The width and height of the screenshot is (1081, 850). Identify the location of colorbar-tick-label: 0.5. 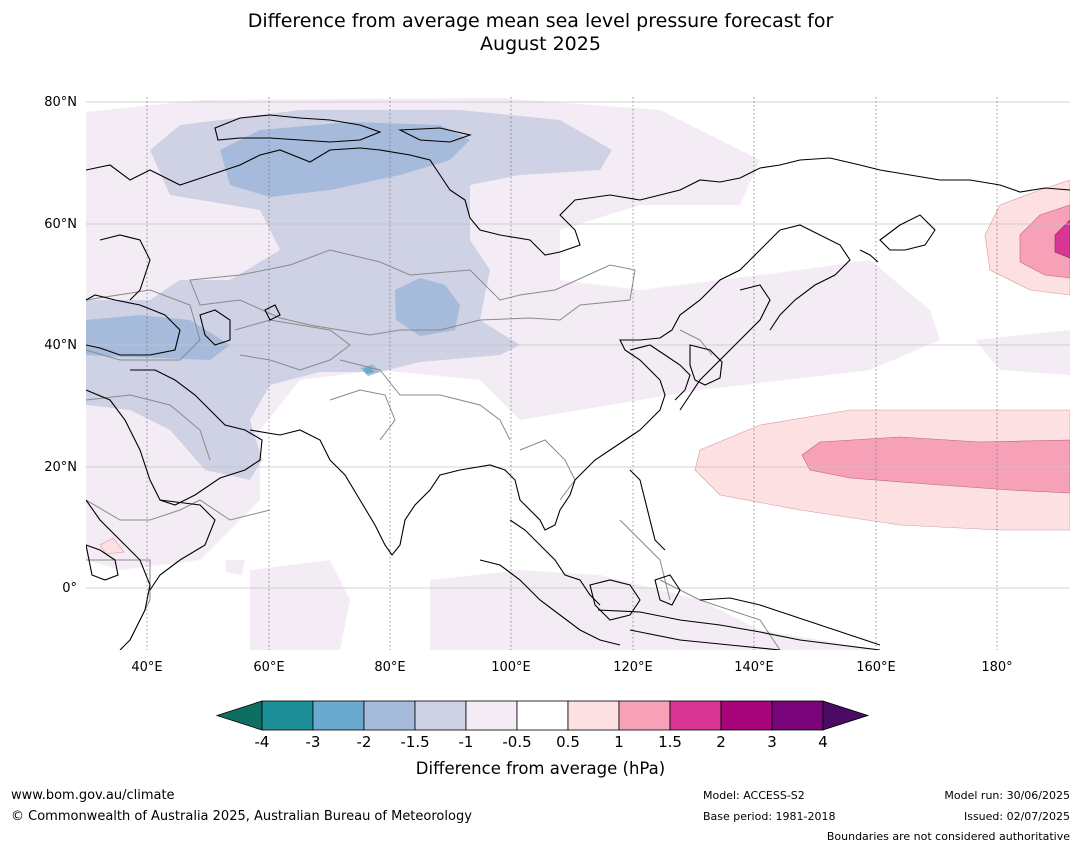
(568, 742).